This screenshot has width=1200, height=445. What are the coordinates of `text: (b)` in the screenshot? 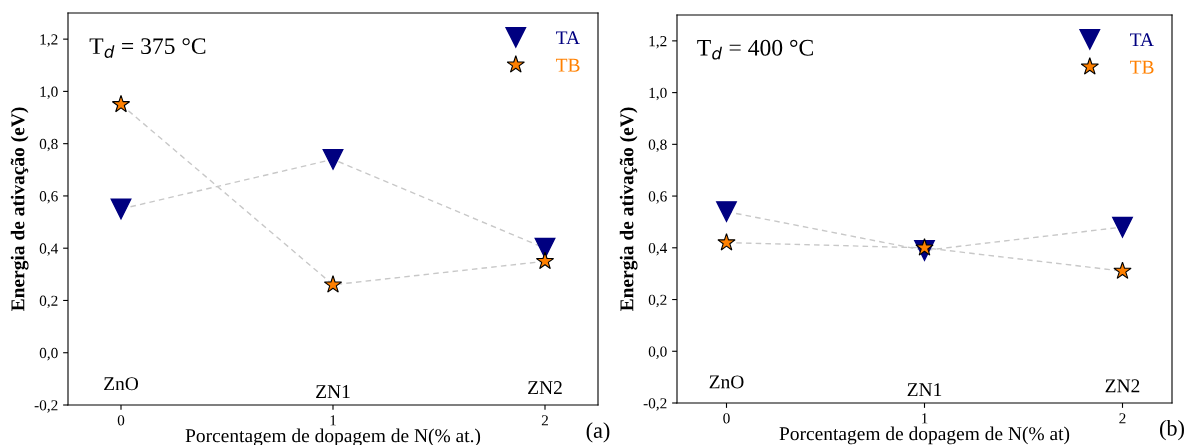 It's located at (1172, 430).